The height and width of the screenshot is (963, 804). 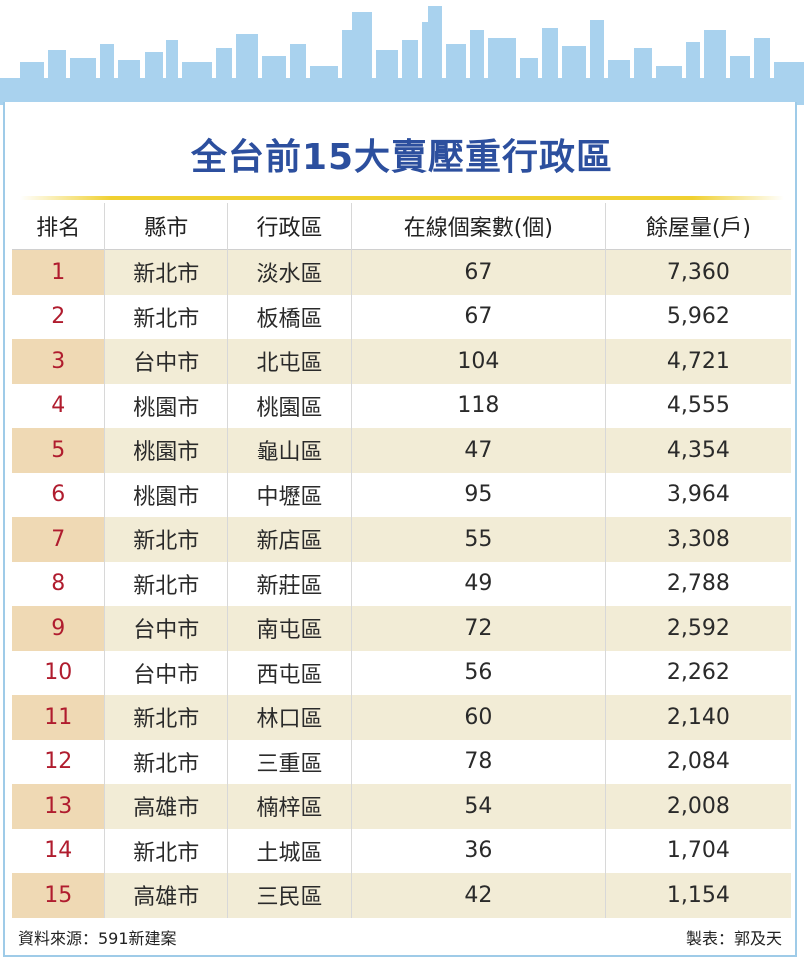 What do you see at coordinates (478, 628) in the screenshot?
I see `listings-cell: 72` at bounding box center [478, 628].